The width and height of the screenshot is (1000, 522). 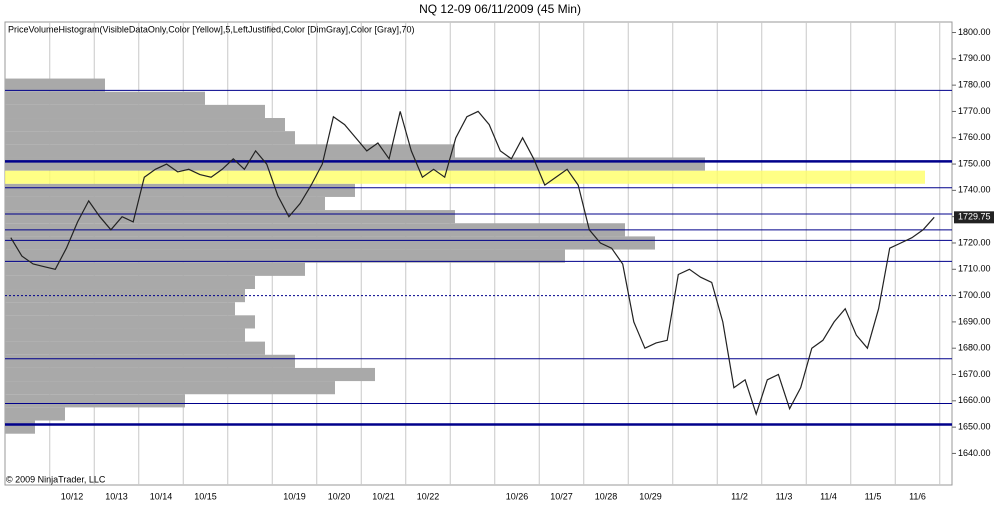 I want to click on y-tick-label: 1640.00, so click(x=974, y=453).